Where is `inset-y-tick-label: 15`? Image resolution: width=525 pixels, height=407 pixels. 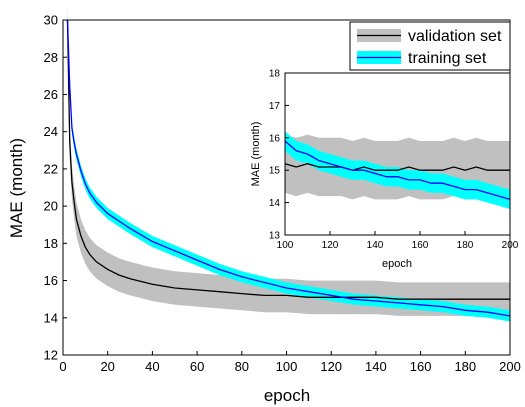
inset-y-tick-label: 15 is located at coordinates (275, 171).